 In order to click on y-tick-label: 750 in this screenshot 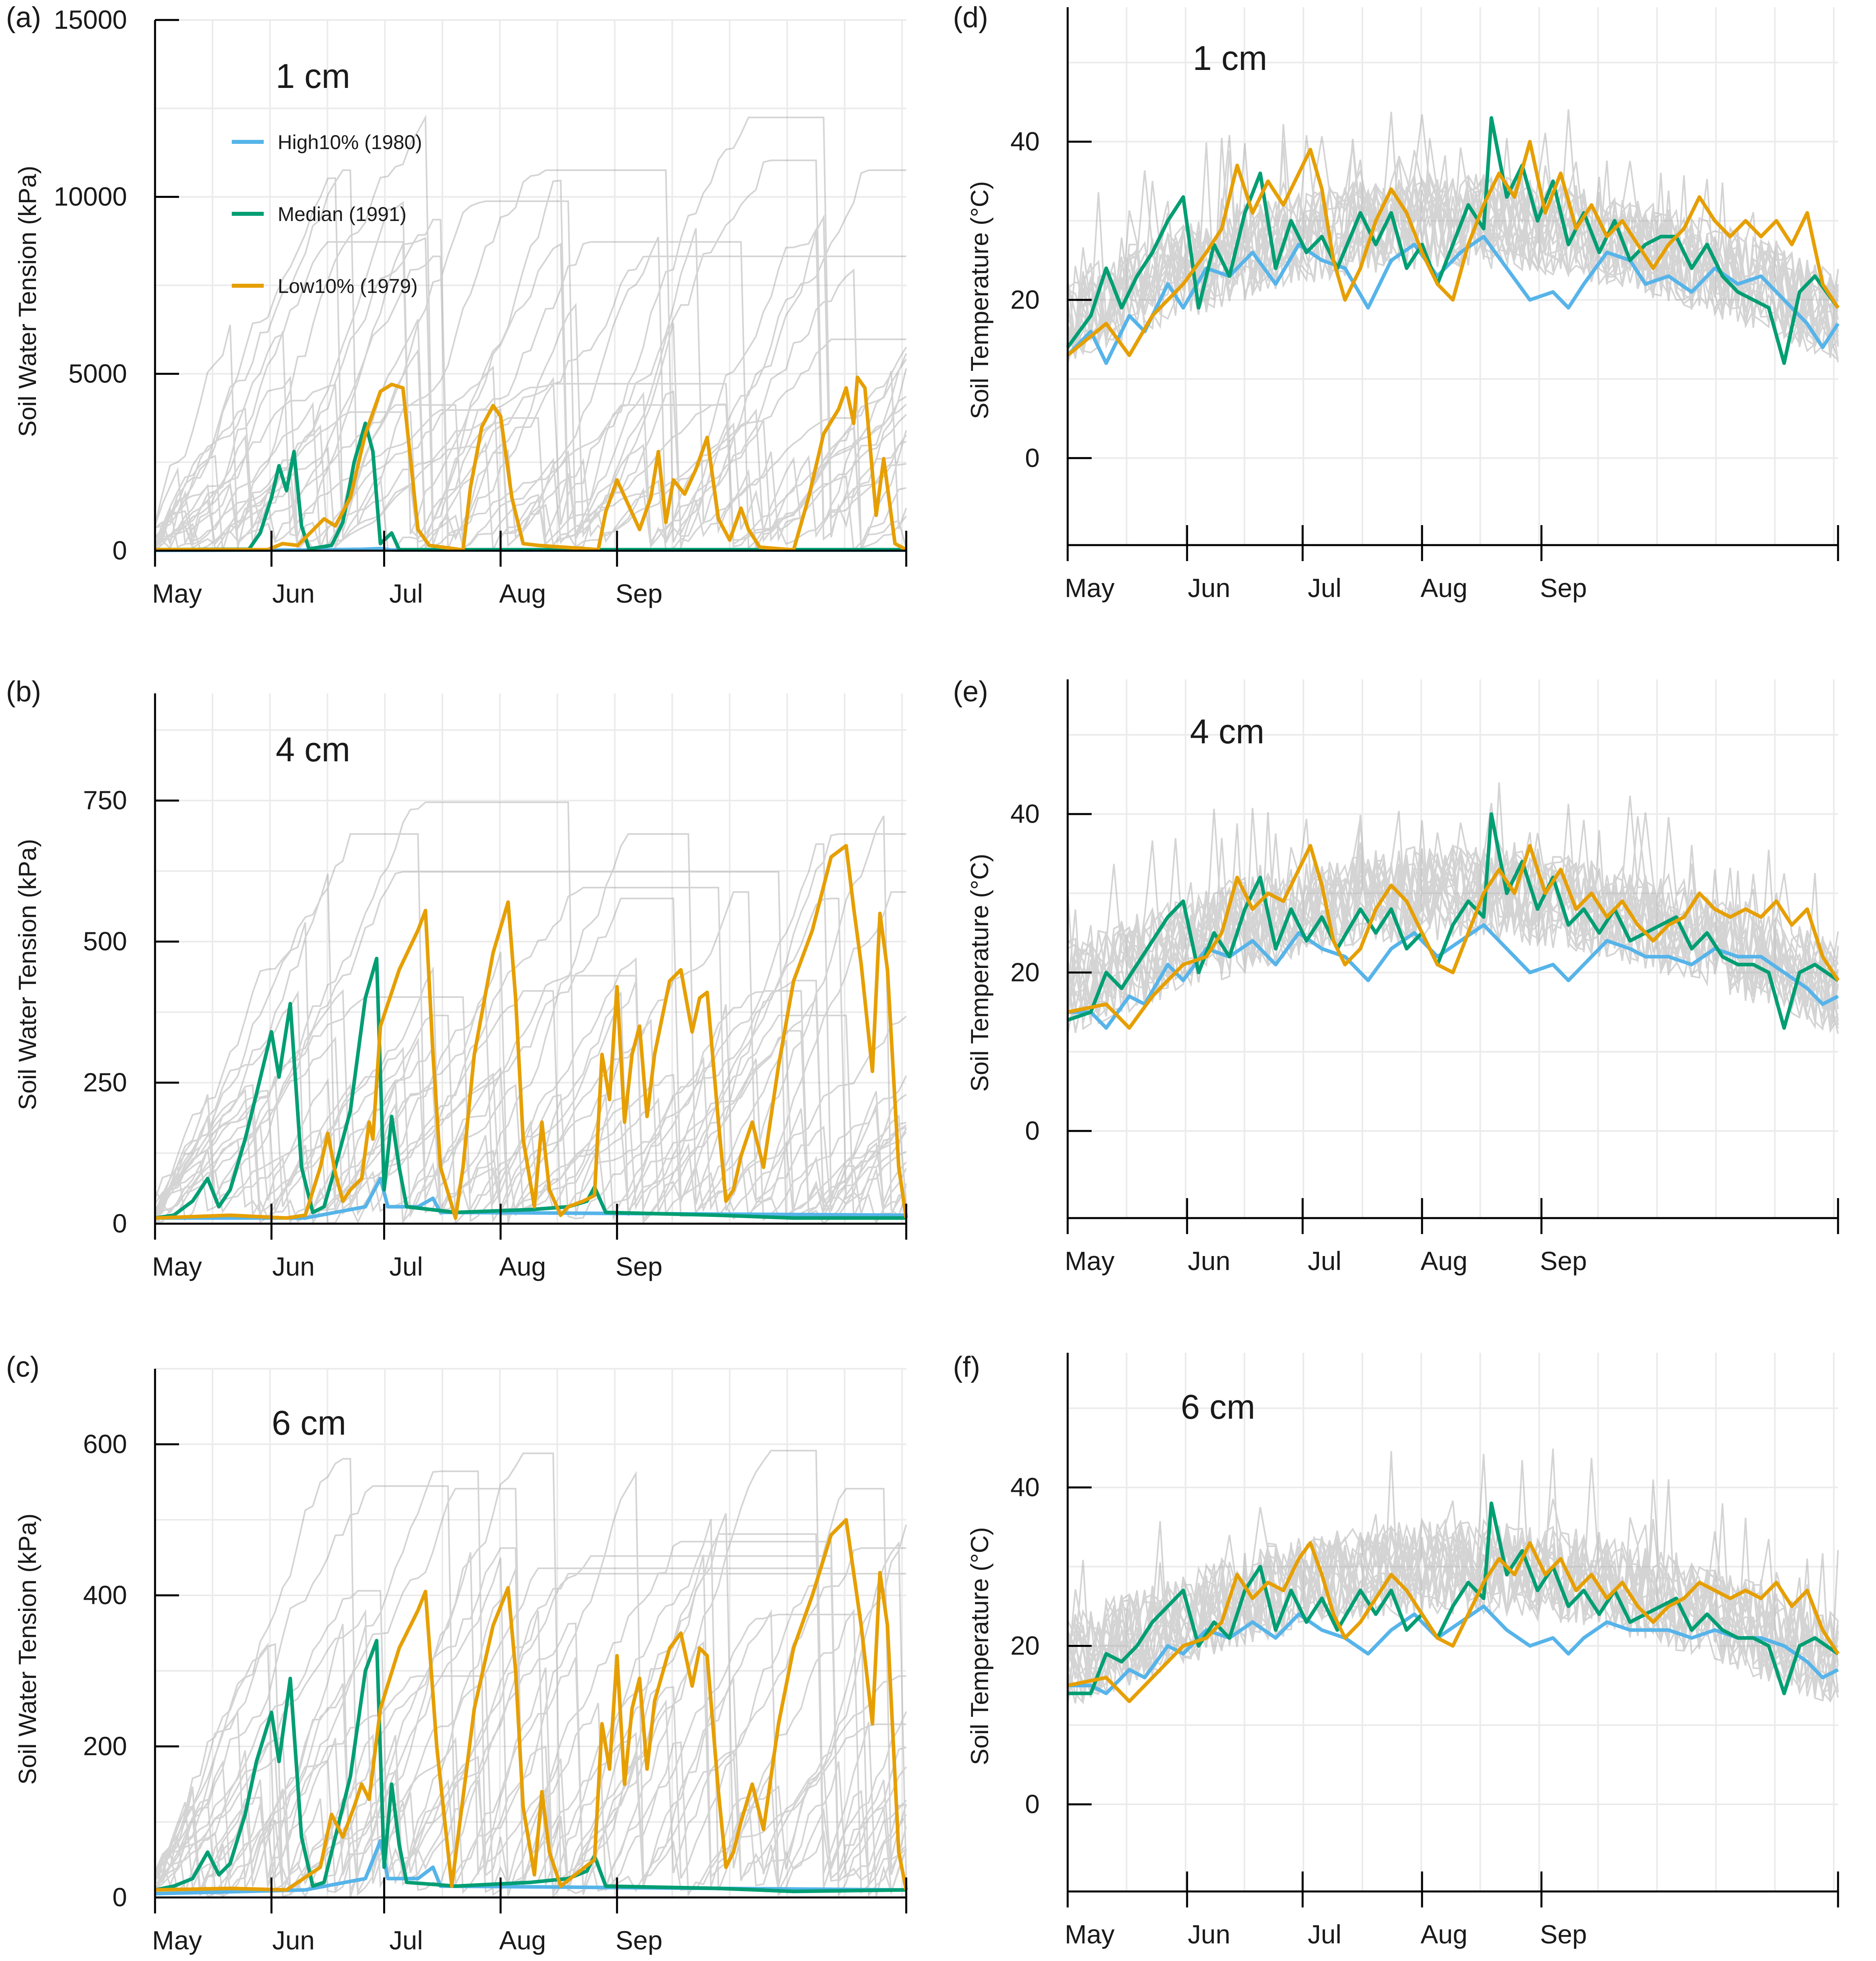, I will do `click(105, 800)`.